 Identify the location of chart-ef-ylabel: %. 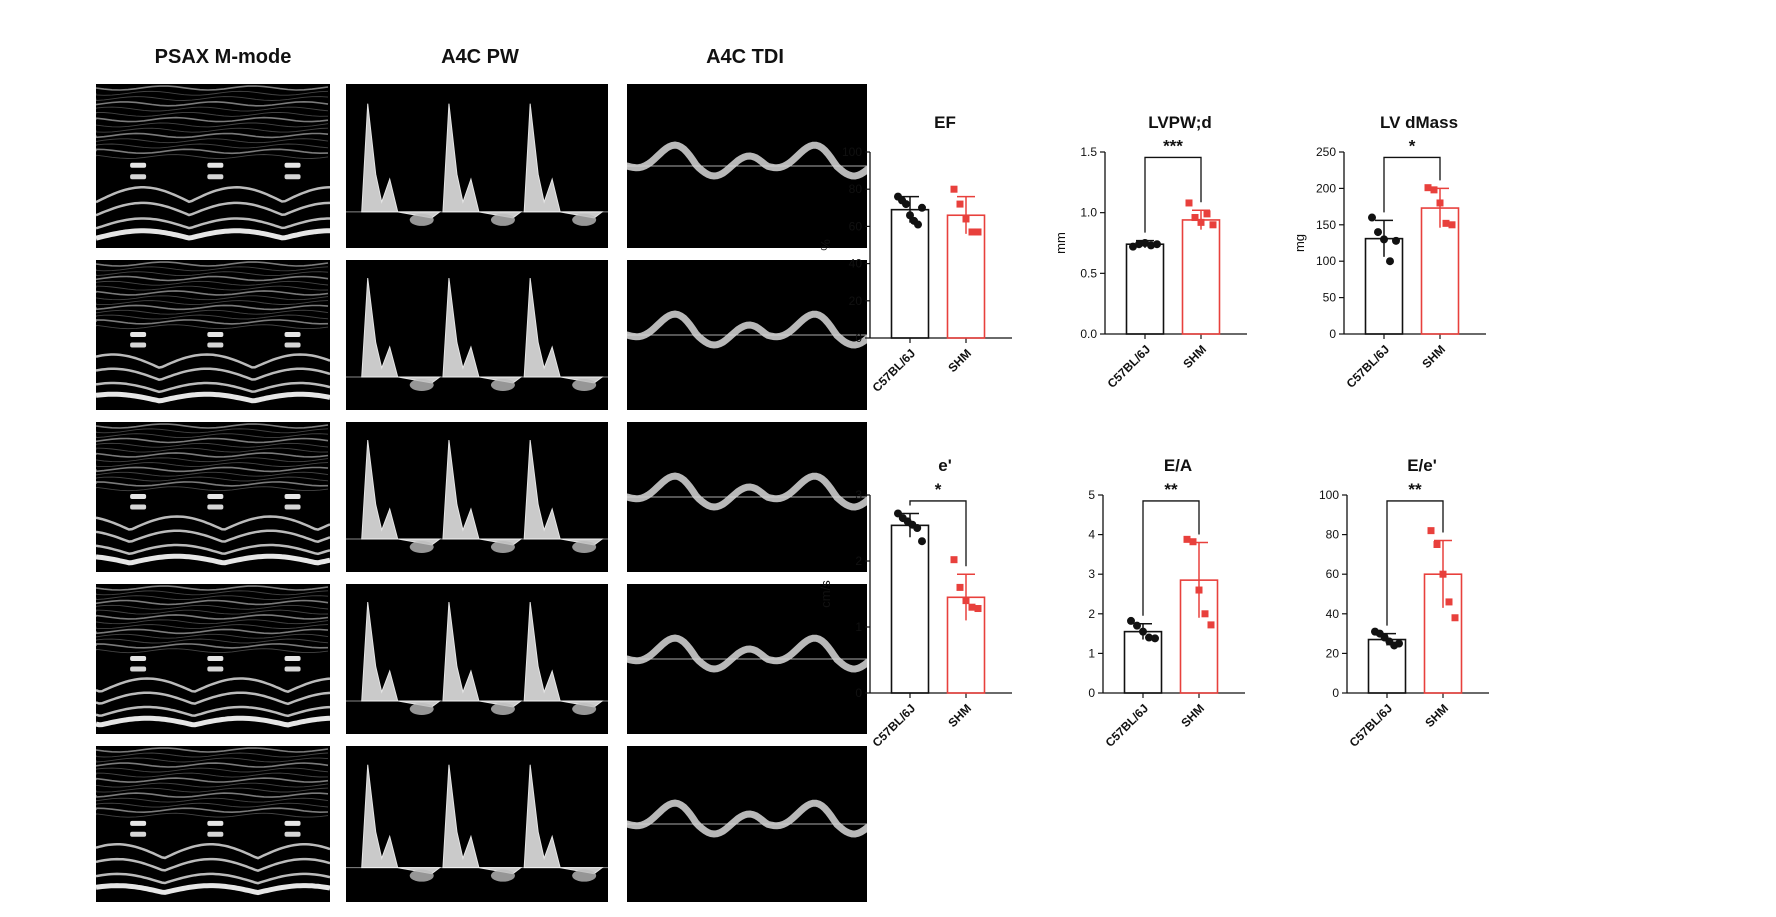
(825, 245).